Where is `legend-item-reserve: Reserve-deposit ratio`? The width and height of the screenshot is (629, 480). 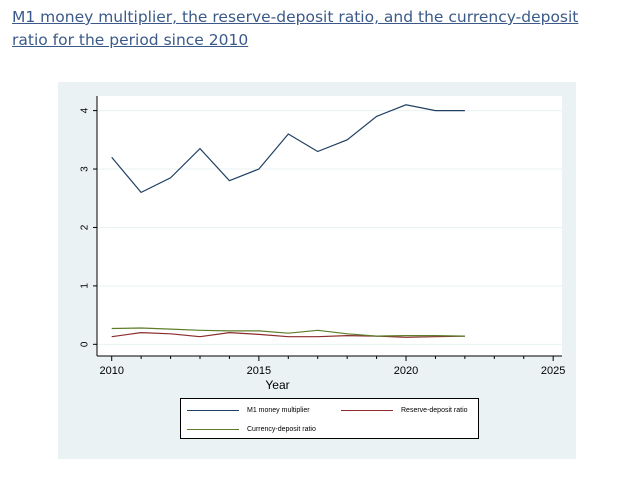 legend-item-reserve: Reserve-deposit ratio is located at coordinates (404, 410).